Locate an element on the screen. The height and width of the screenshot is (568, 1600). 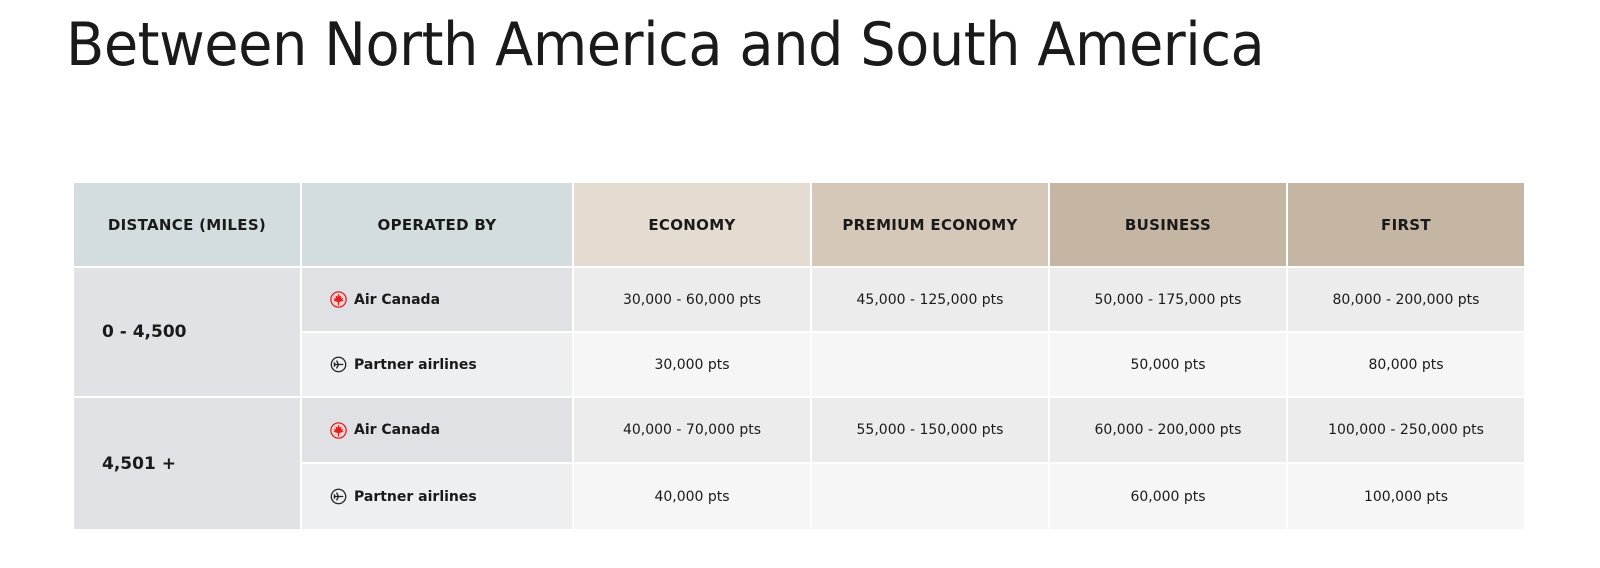
points-cell: 100,000 pts is located at coordinates (1406, 496).